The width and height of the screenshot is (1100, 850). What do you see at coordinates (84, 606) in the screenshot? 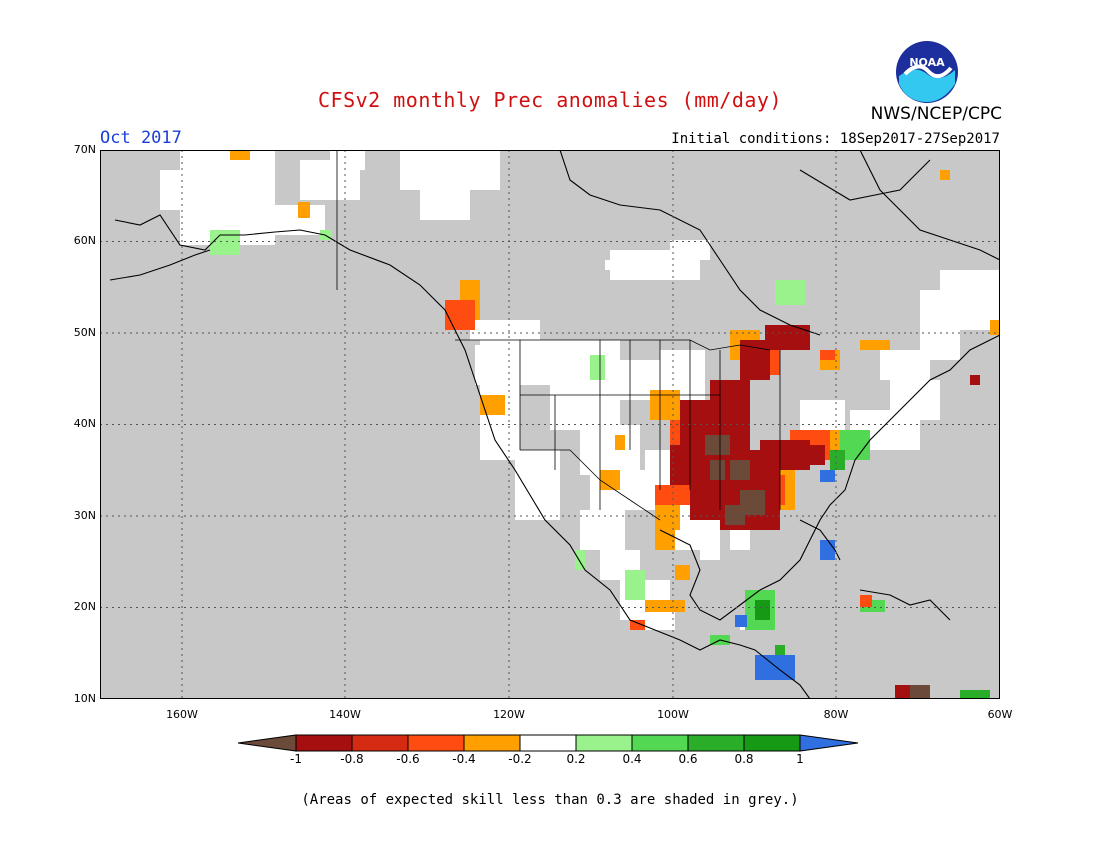
I see `lat-label: 20N` at bounding box center [84, 606].